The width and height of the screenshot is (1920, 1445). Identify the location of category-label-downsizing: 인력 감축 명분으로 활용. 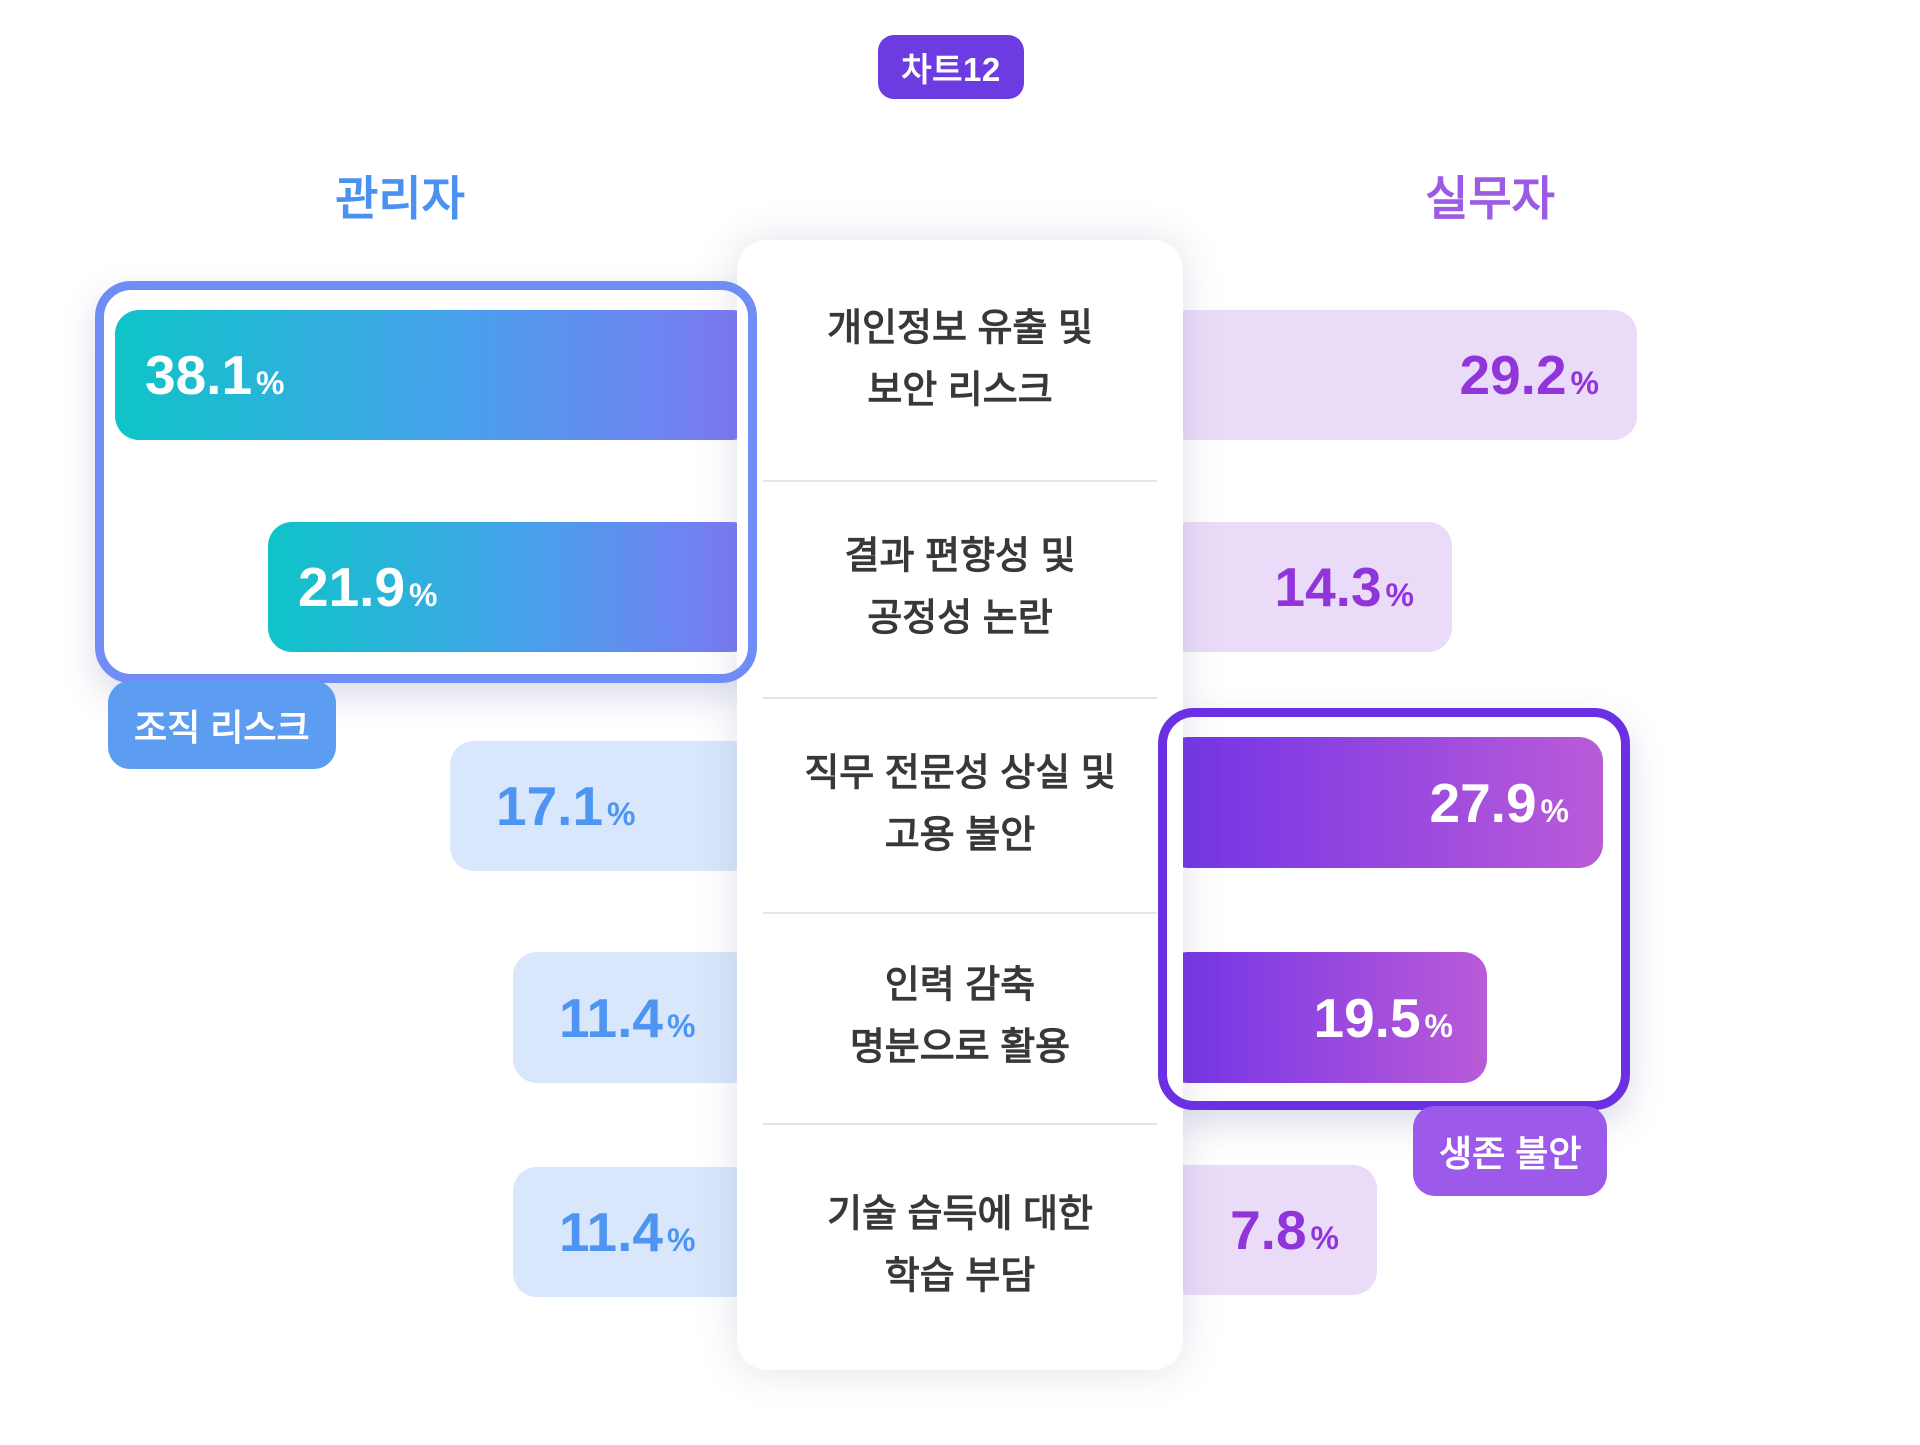
(960, 1016).